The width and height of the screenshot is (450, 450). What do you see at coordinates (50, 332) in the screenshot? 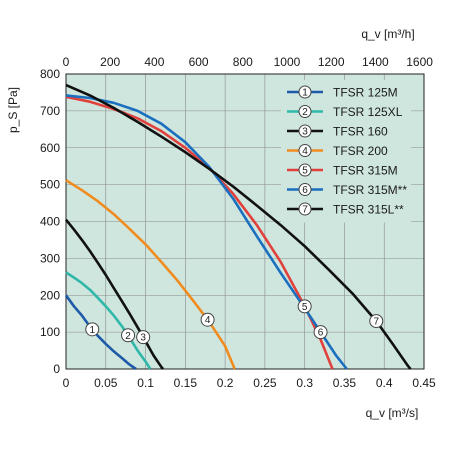
I see `y-tick-label: 100` at bounding box center [50, 332].